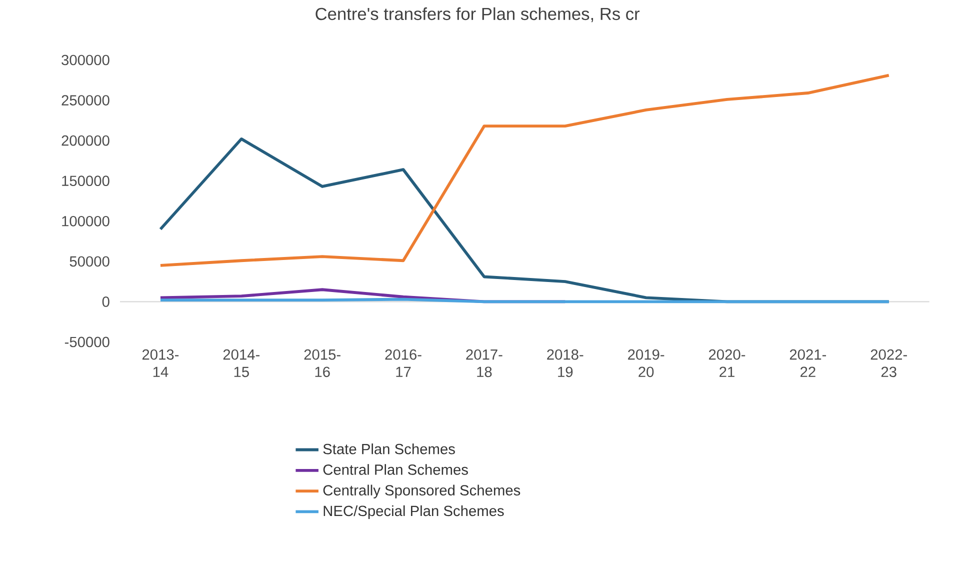 This screenshot has width=956, height=580. I want to click on y-tick-label: 200000, so click(86, 140).